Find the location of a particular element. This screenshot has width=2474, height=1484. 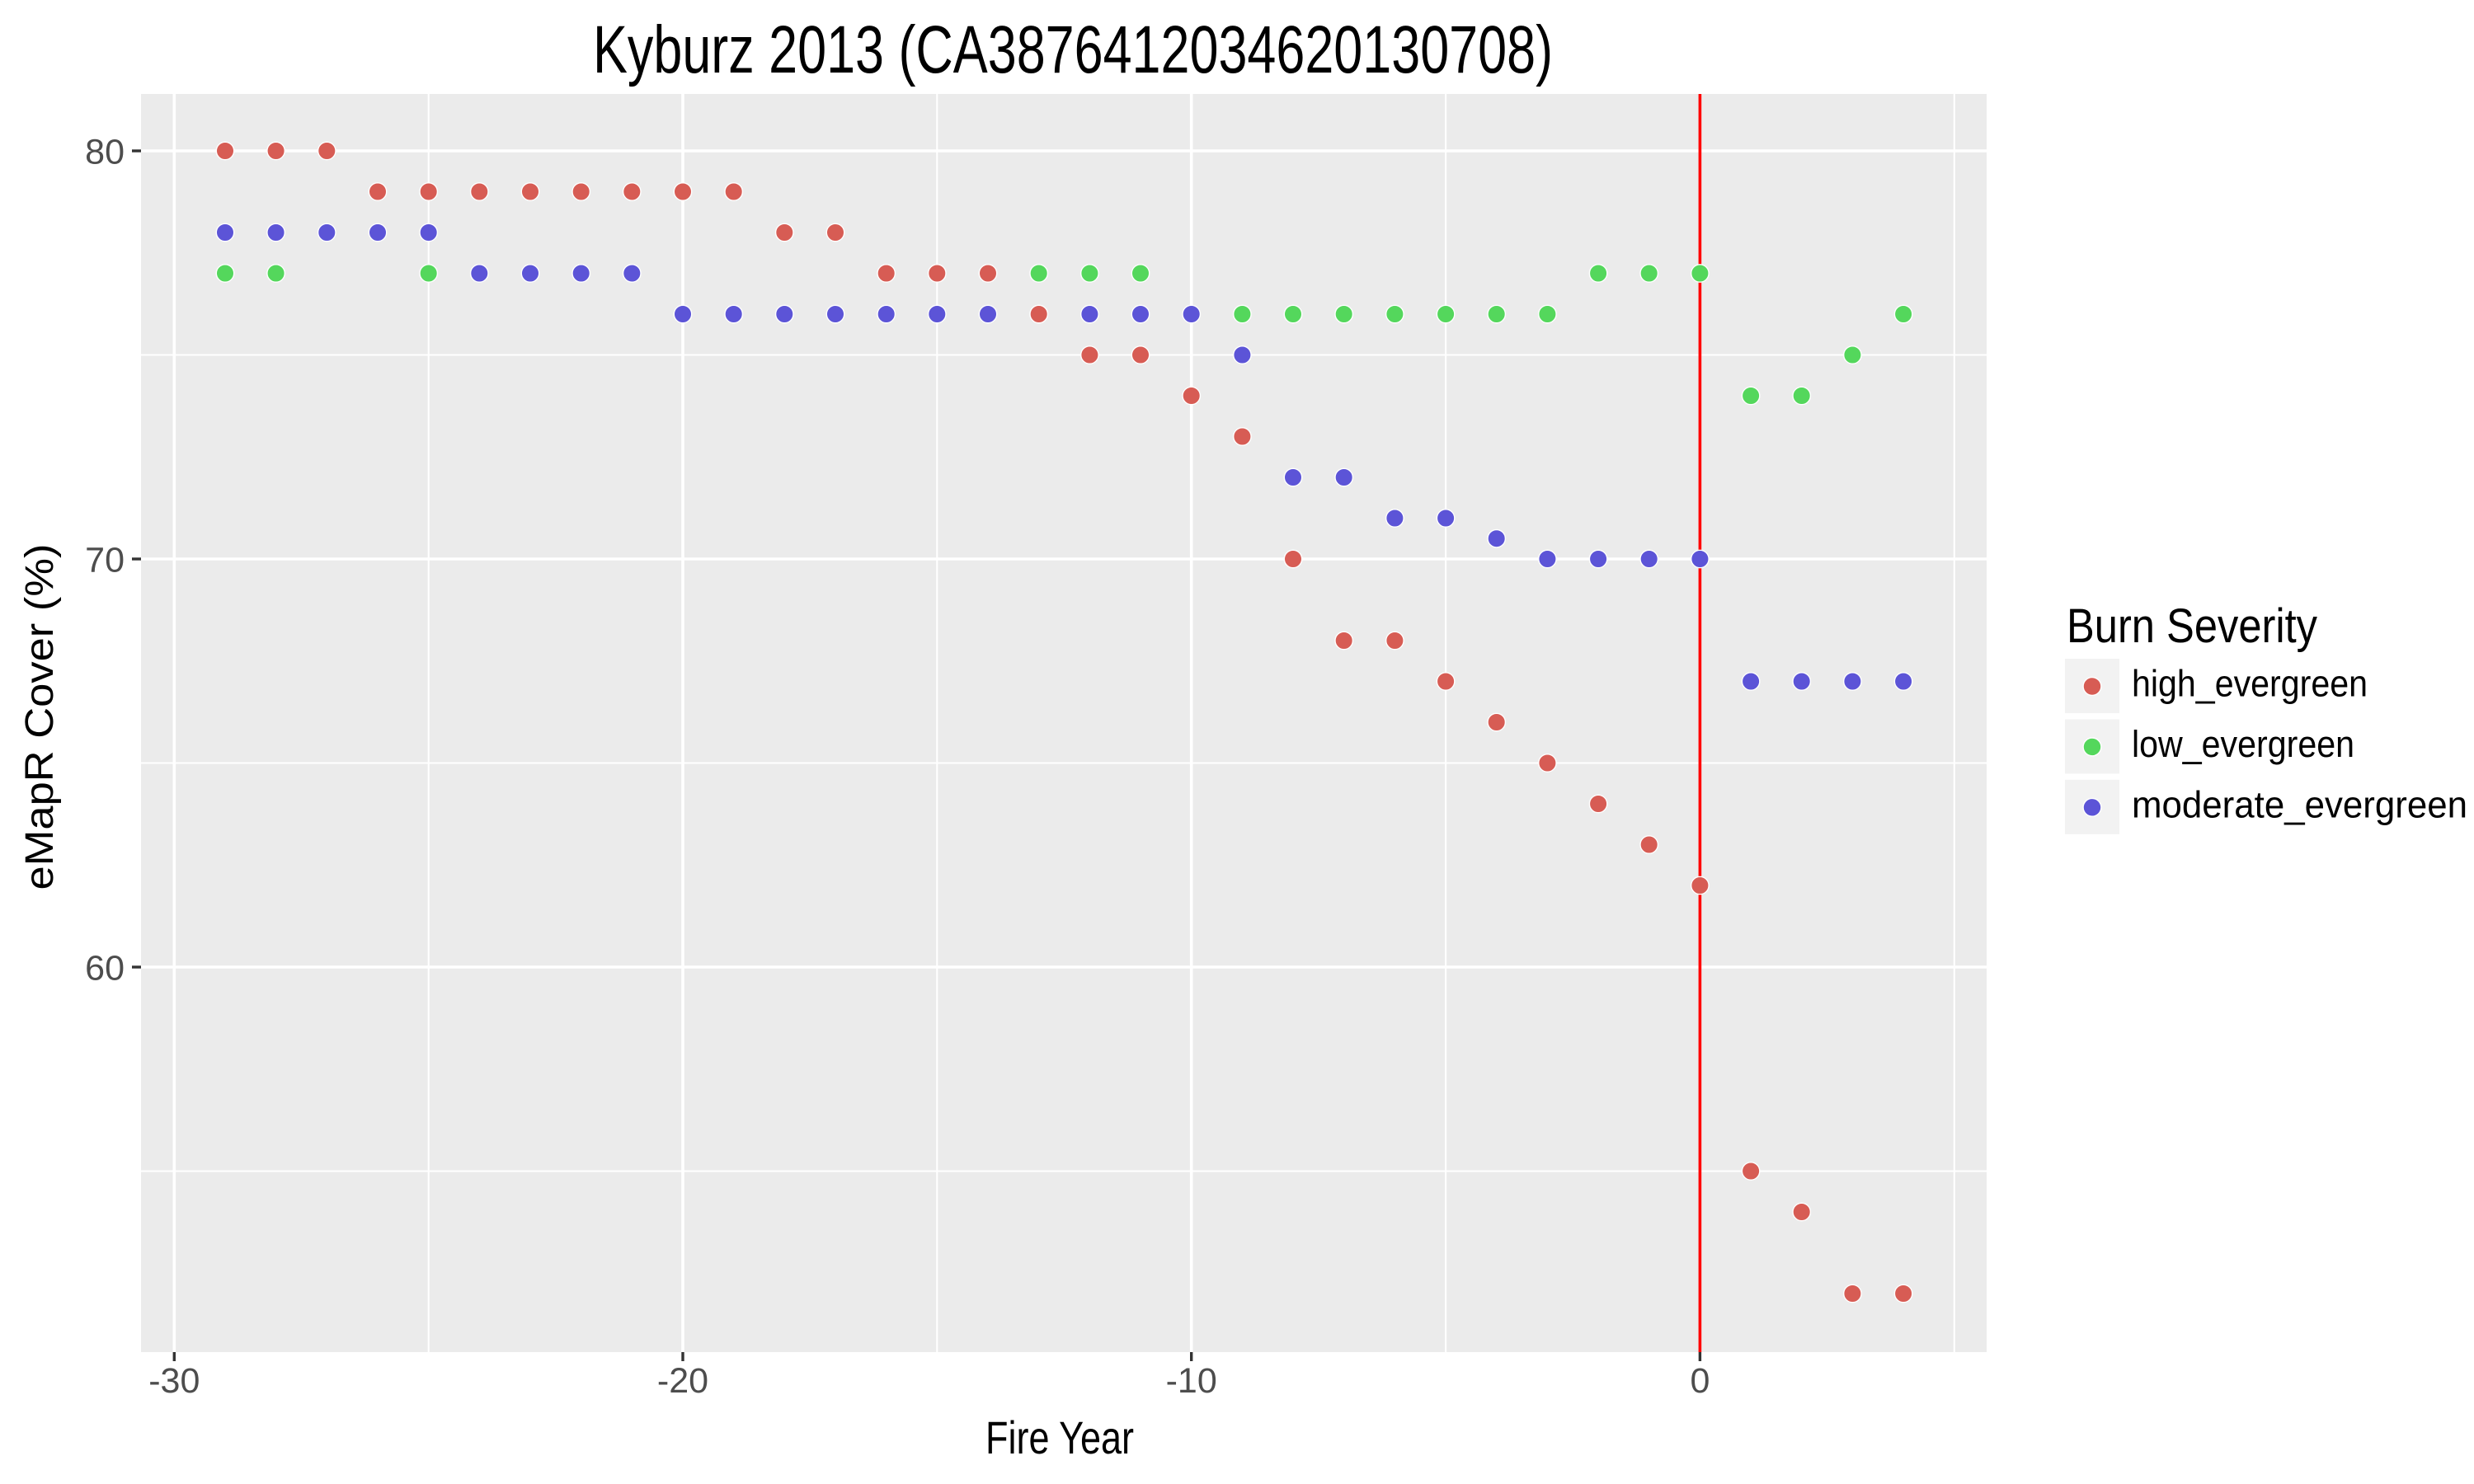

svg-text: Fire Year is located at coordinates (1059, 1437).